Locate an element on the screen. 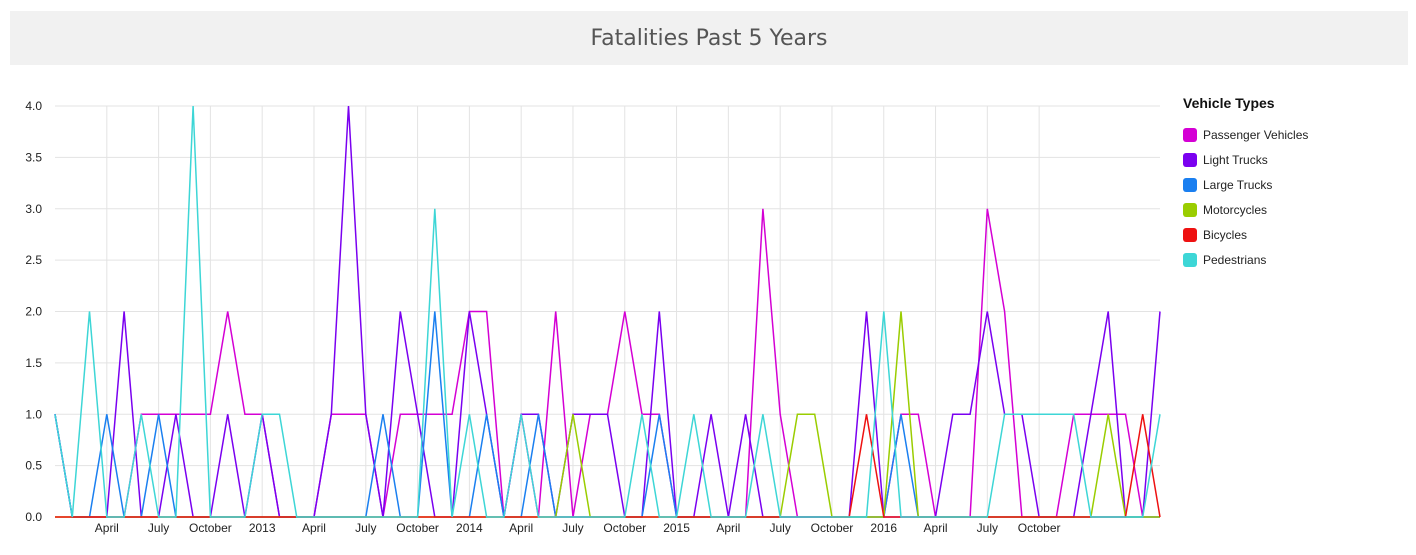 The width and height of the screenshot is (1416, 555). y-tick-label: 4.0 is located at coordinates (33, 106).